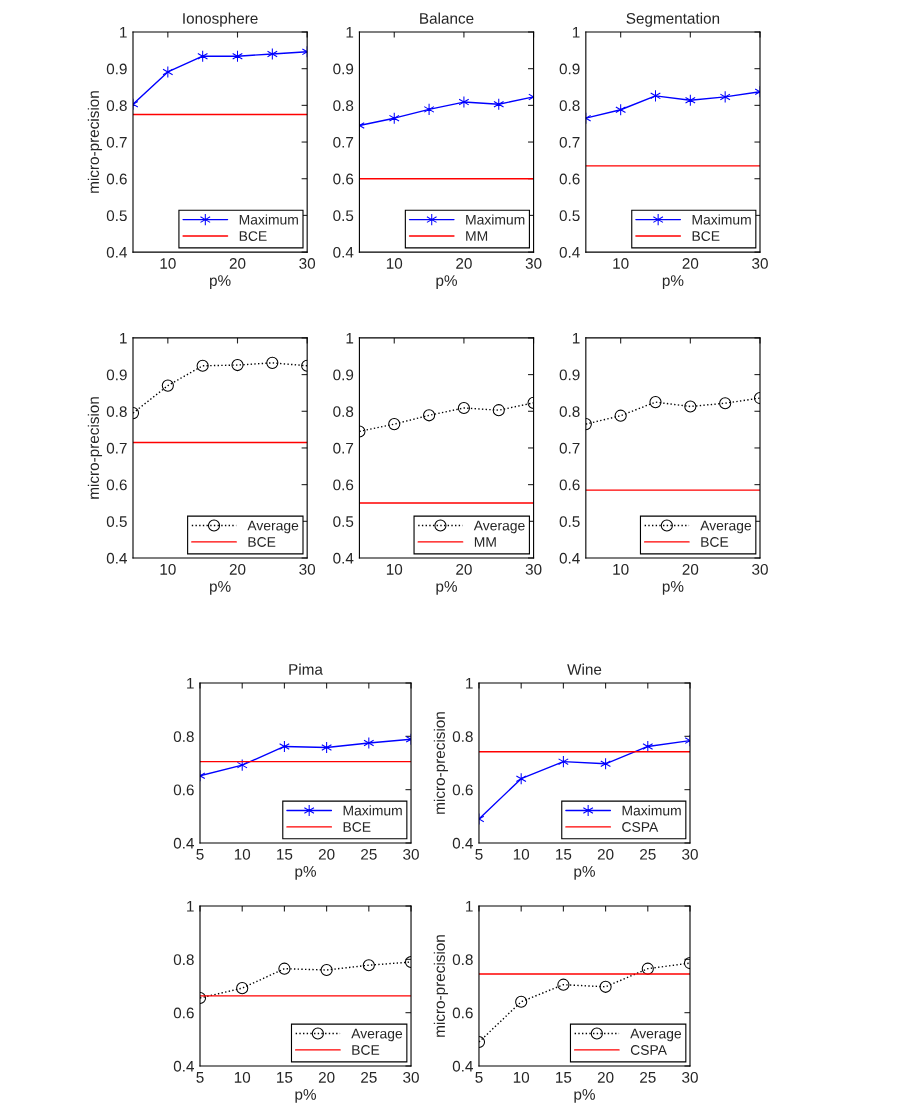 This screenshot has height=1119, width=901. Describe the element at coordinates (220, 19) in the screenshot. I see `chart-title: Ionosphere` at that location.